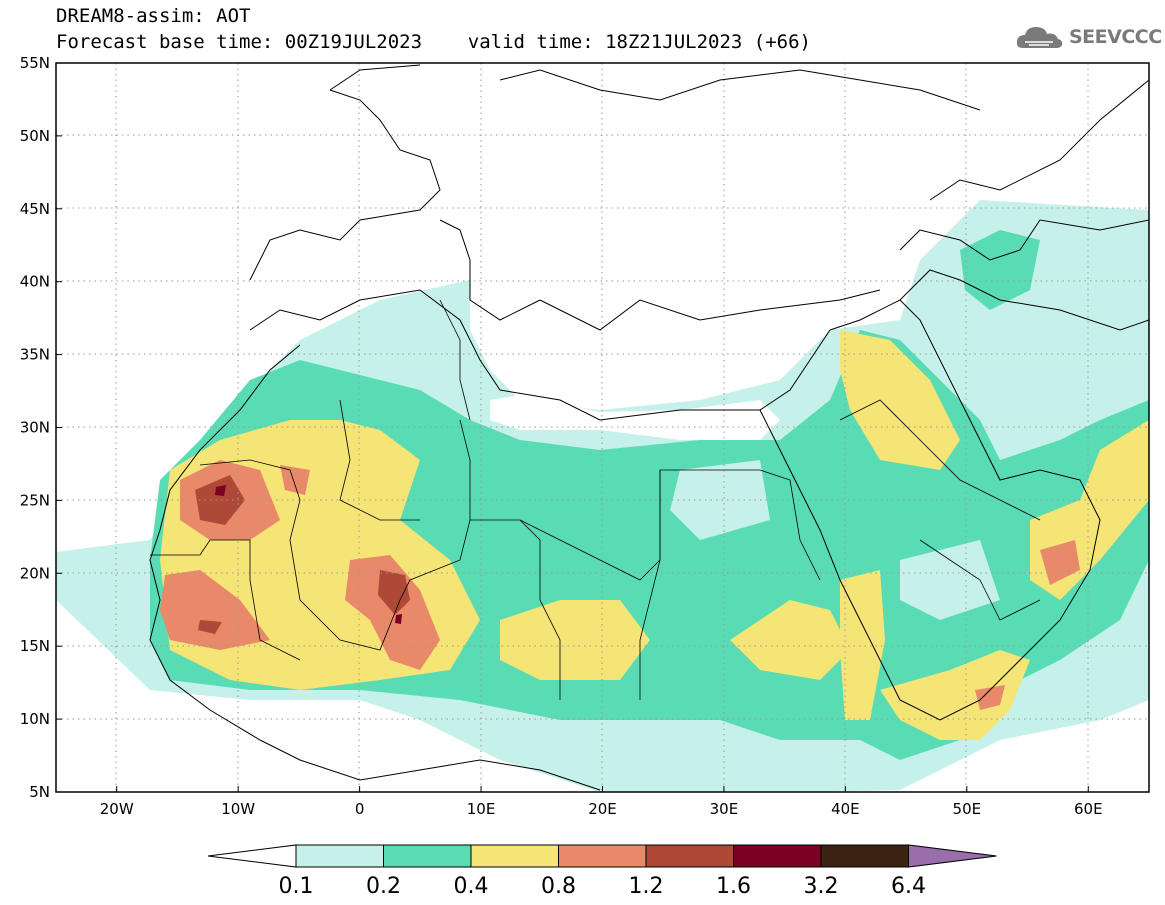 The width and height of the screenshot is (1165, 905). I want to click on colorbar-high-arrow, so click(952, 856).